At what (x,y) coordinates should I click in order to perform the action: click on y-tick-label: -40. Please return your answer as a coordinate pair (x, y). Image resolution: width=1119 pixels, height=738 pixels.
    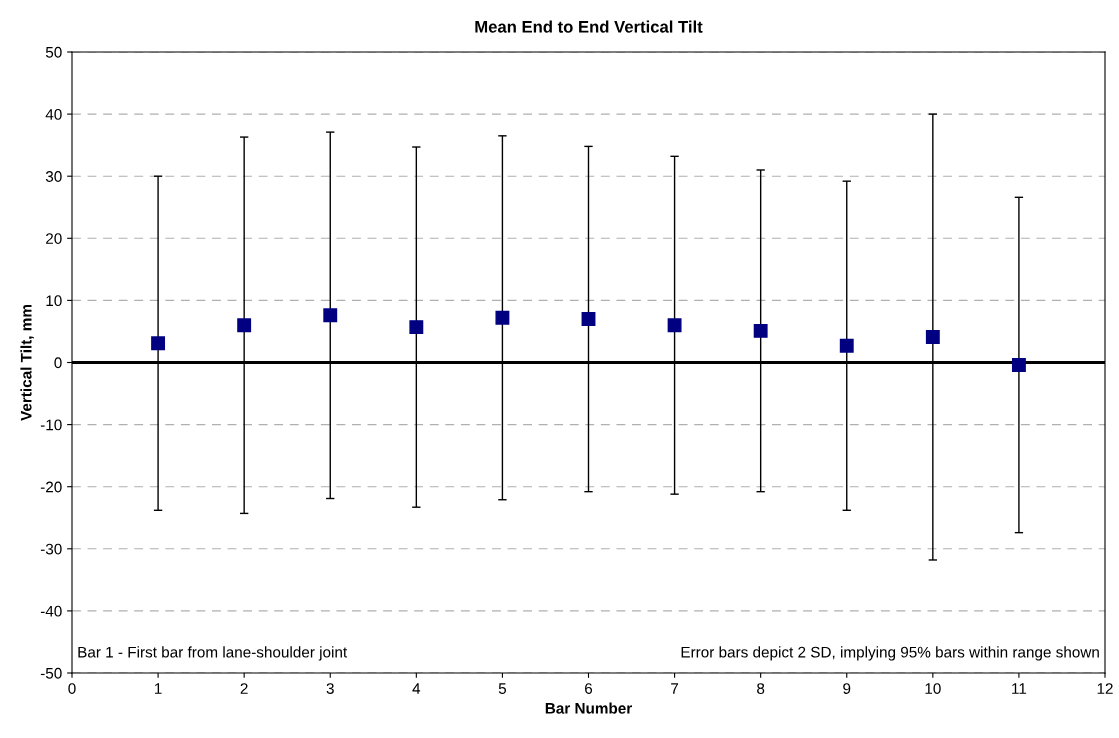
    Looking at the image, I should click on (51, 611).